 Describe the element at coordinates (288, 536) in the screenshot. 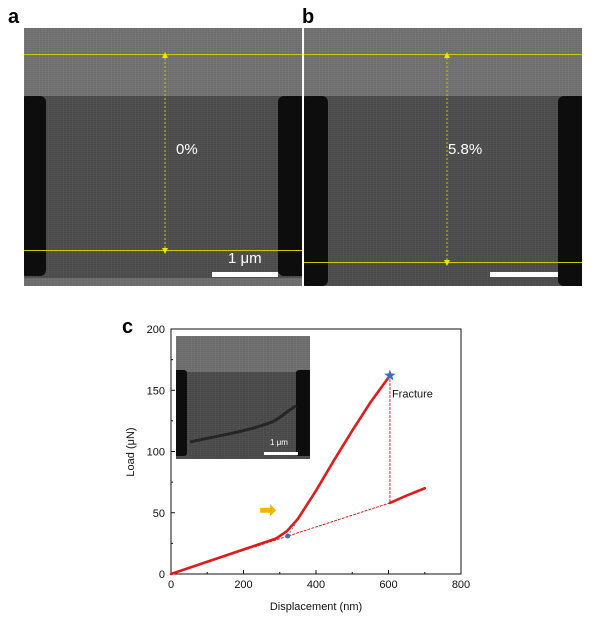

I see `yield-point-marker` at that location.